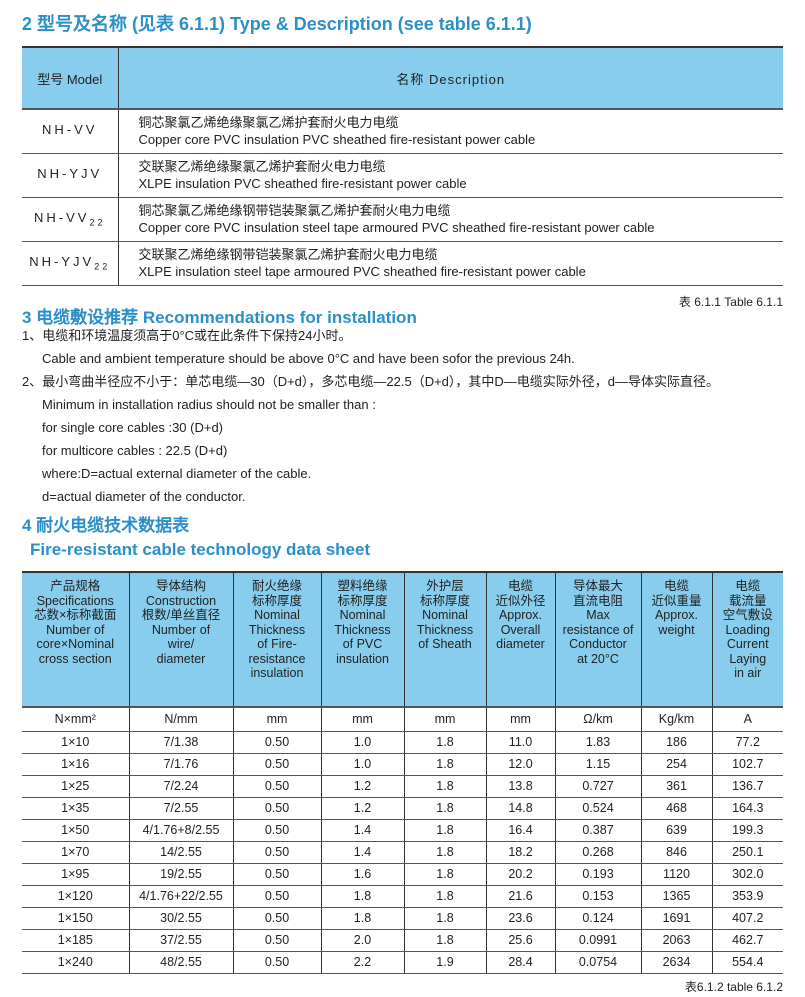 This screenshot has width=805, height=997. What do you see at coordinates (76, 874) in the screenshot?
I see `data-cell: 1×95` at bounding box center [76, 874].